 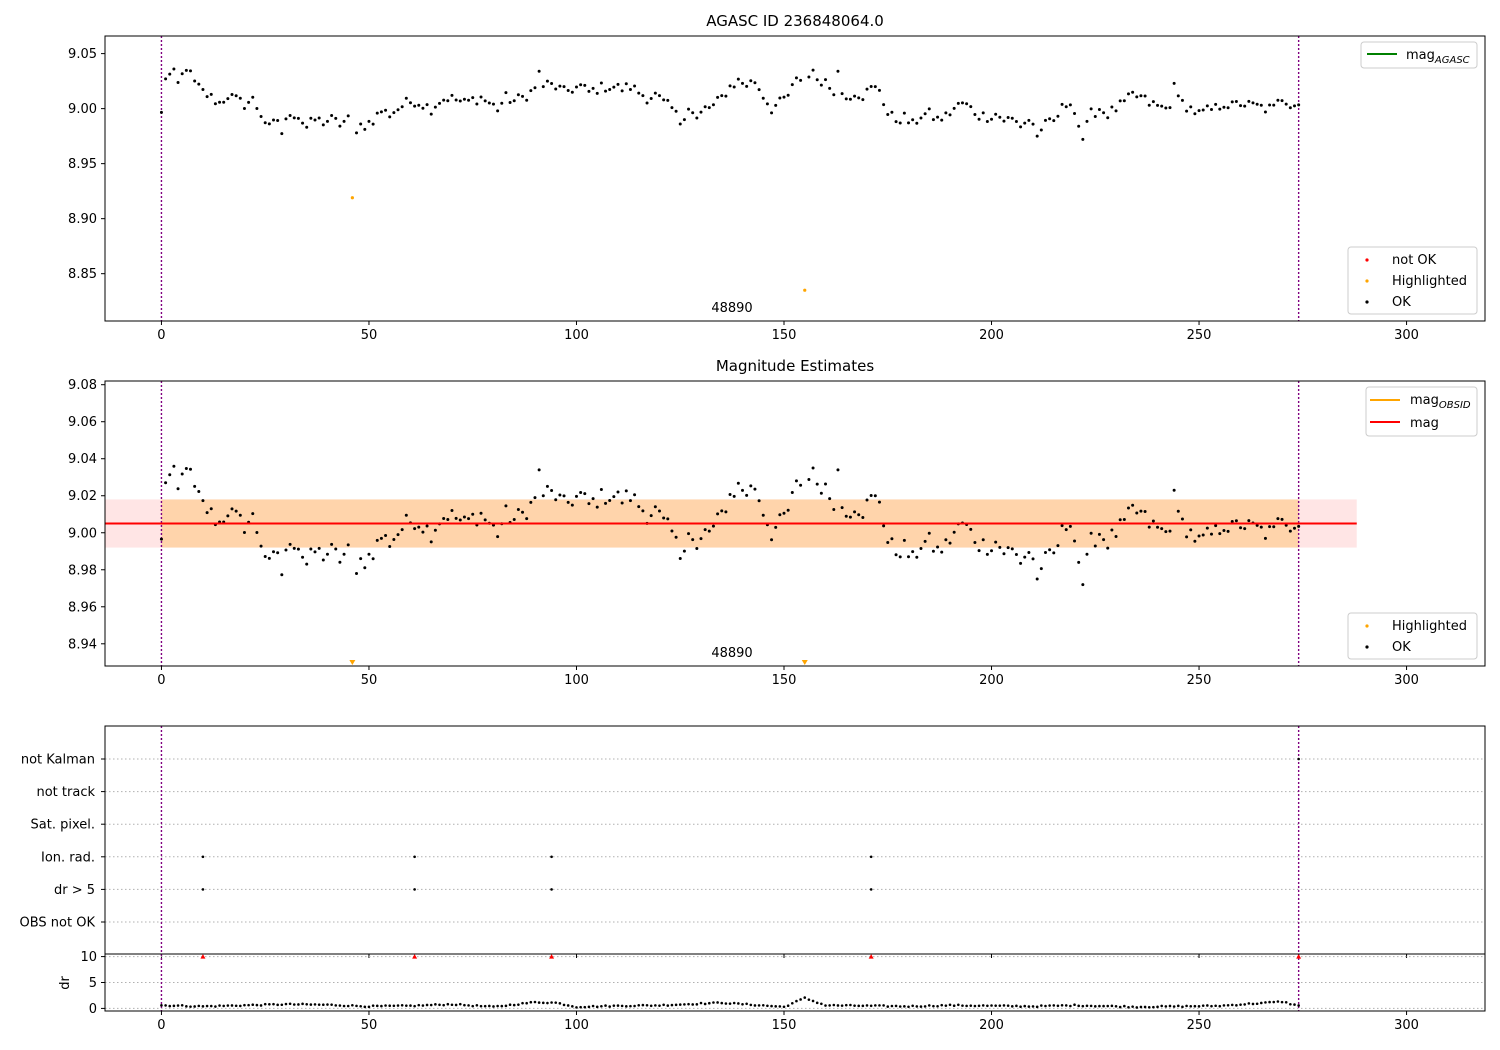 I want to click on highlighted-point, so click(x=805, y=290).